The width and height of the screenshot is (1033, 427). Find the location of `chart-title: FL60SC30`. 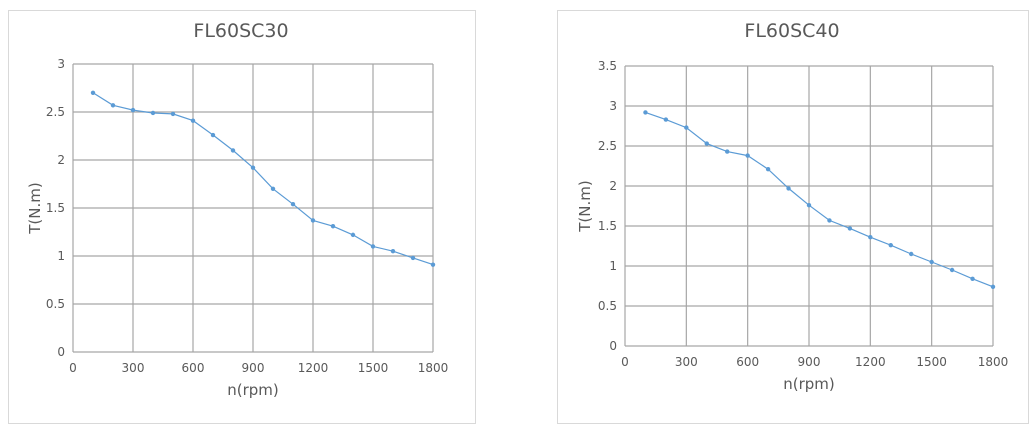

chart-title: FL60SC30 is located at coordinates (240, 31).